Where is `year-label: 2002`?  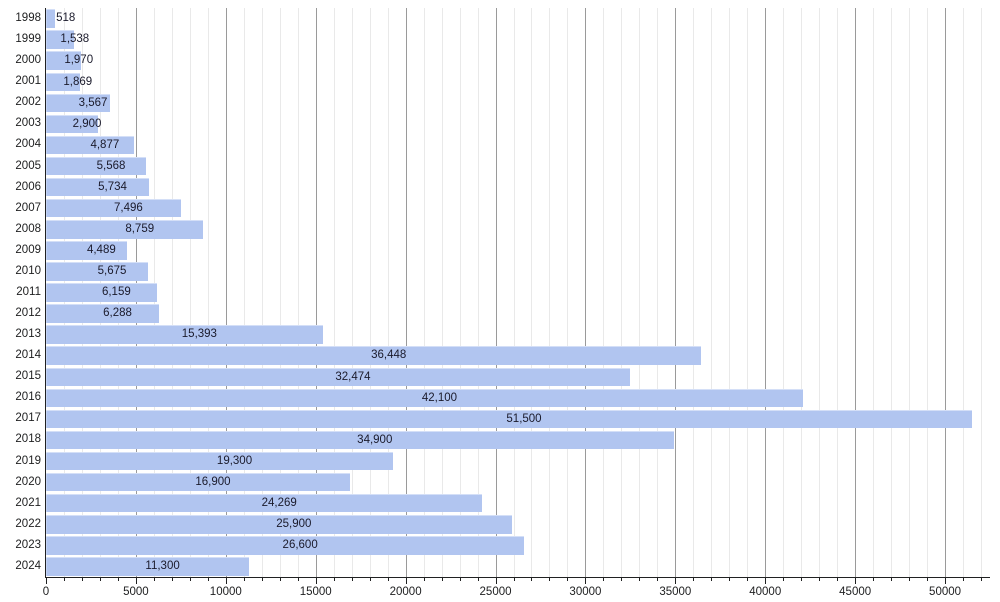 year-label: 2002 is located at coordinates (28, 102).